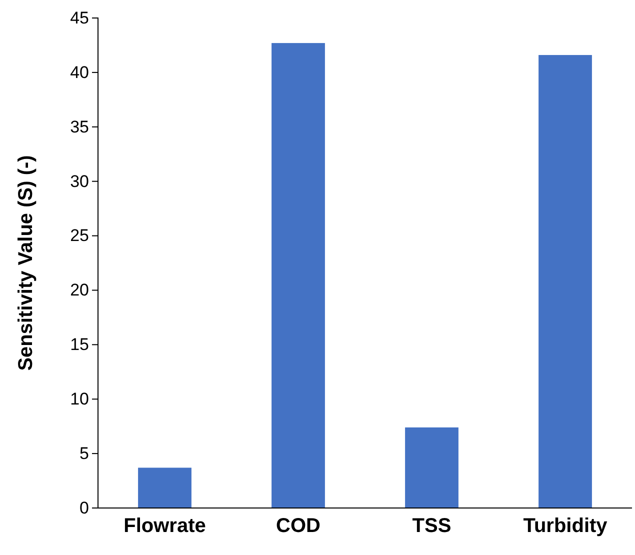 The width and height of the screenshot is (635, 555). What do you see at coordinates (79, 344) in the screenshot?
I see `y-tick-label: 15` at bounding box center [79, 344].